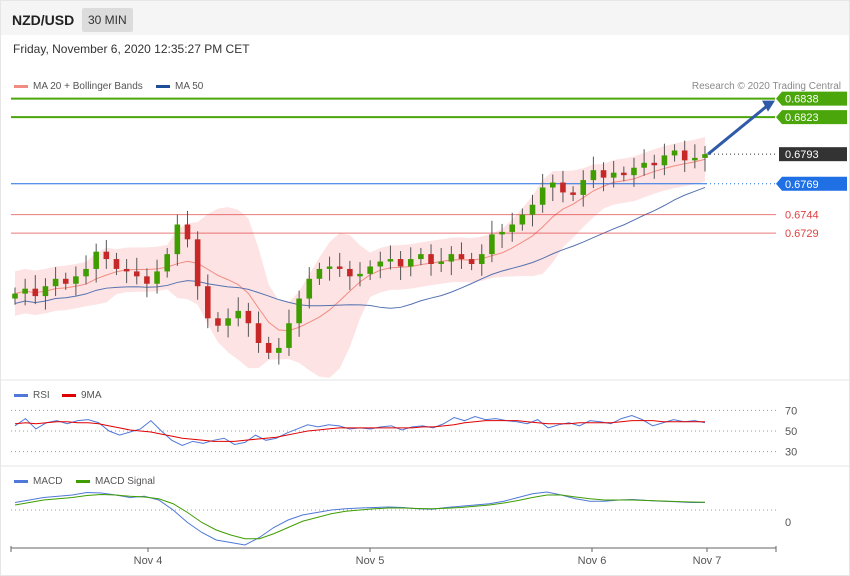  I want to click on legend-ma50: MA 50, so click(179, 86).